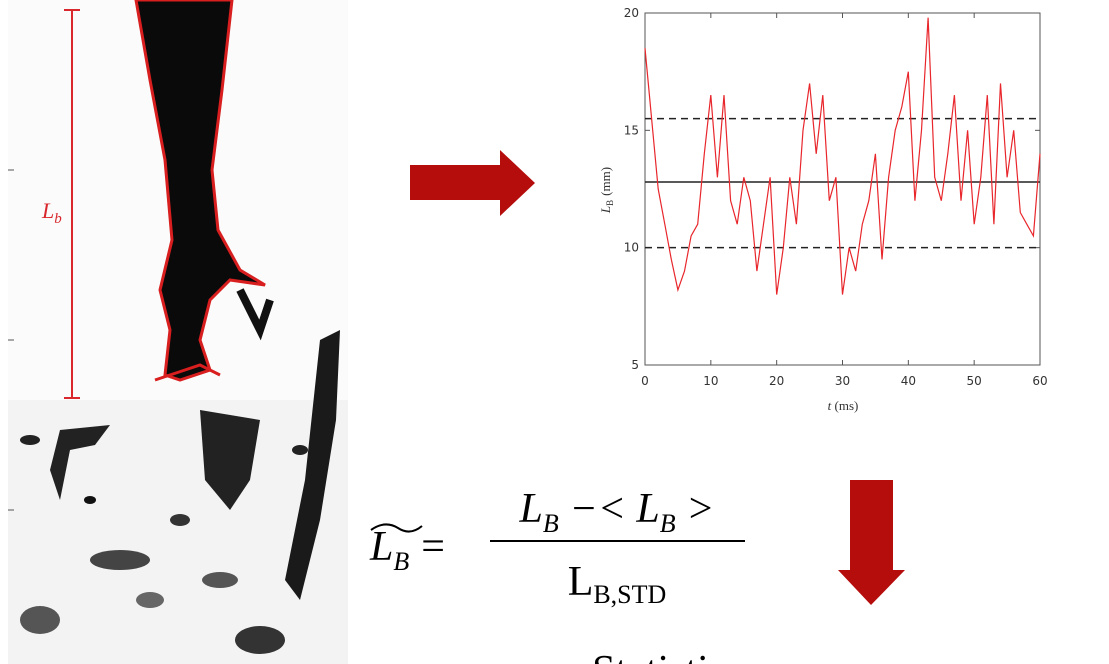 The height and width of the screenshot is (664, 1109). I want to click on numerator: LB −< LB >, so click(616, 512).